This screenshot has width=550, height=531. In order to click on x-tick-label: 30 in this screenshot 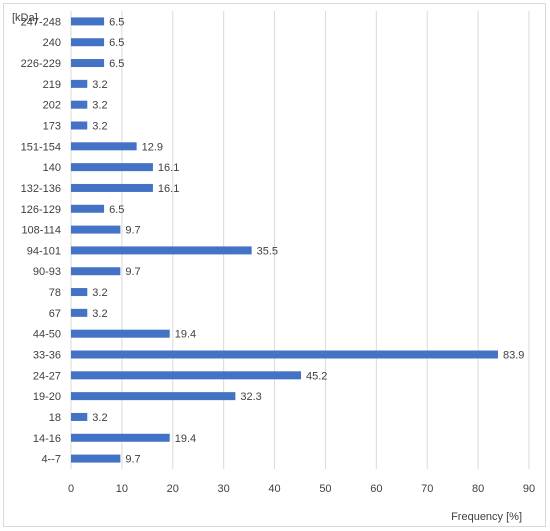, I will do `click(224, 489)`.